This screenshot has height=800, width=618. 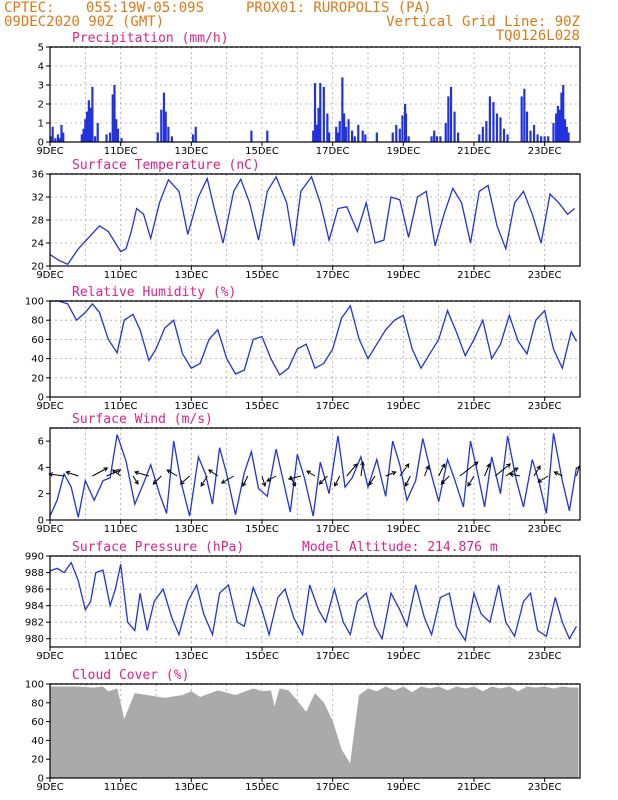 I want to click on y-tick-label: 6, so click(x=41, y=442).